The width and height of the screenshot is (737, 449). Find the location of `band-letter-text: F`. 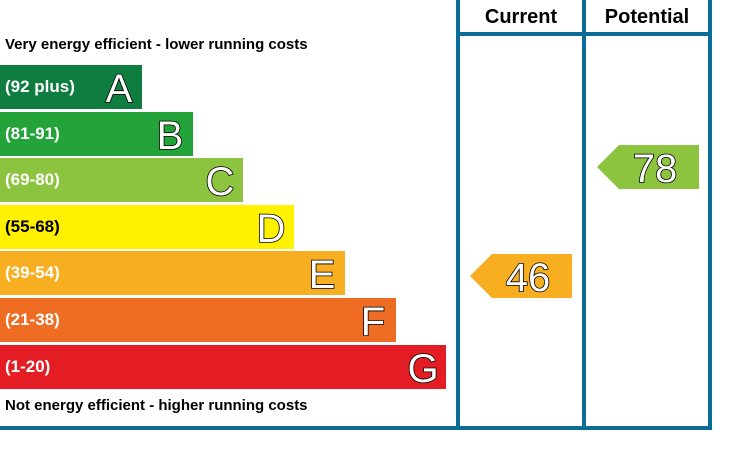

band-letter-text: F is located at coordinates (372, 321).